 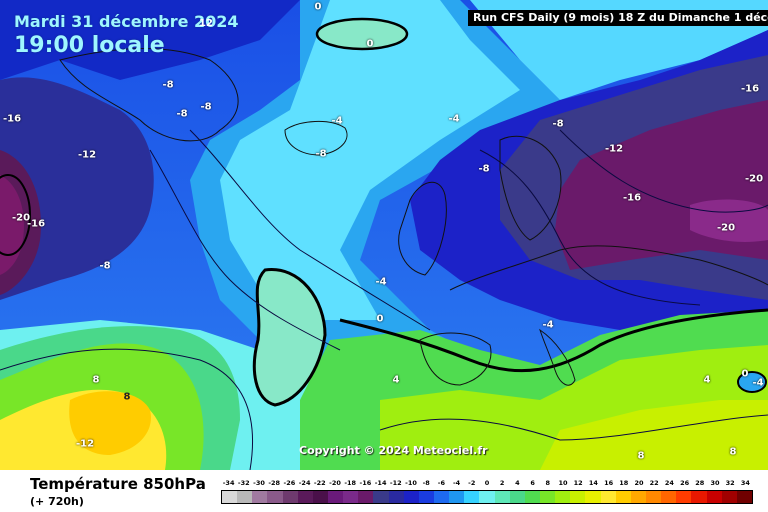 What do you see at coordinates (319, 483) in the screenshot?
I see `legend-value: -22` at bounding box center [319, 483].